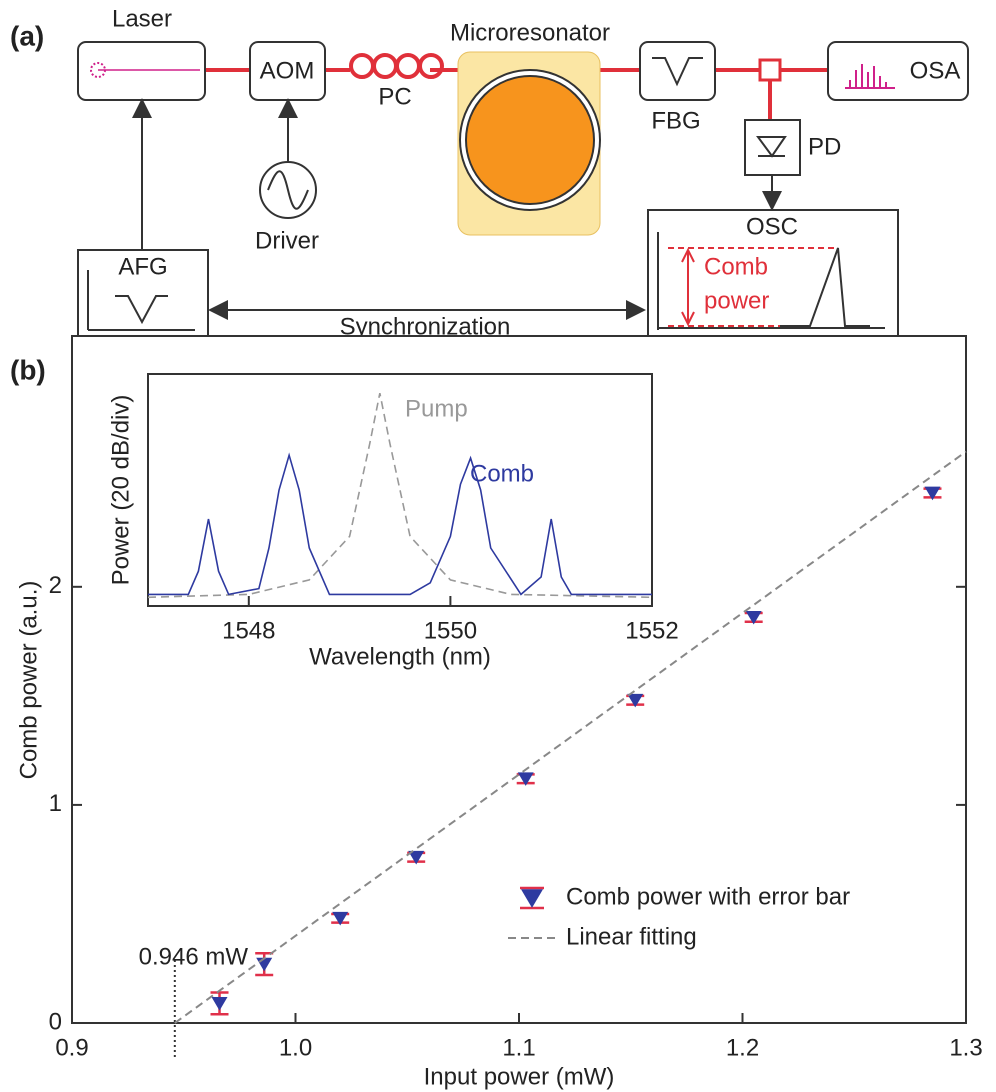 The height and width of the screenshot is (1092, 996). What do you see at coordinates (71, 1047) in the screenshot?
I see `x-tick-label: 0.9` at bounding box center [71, 1047].